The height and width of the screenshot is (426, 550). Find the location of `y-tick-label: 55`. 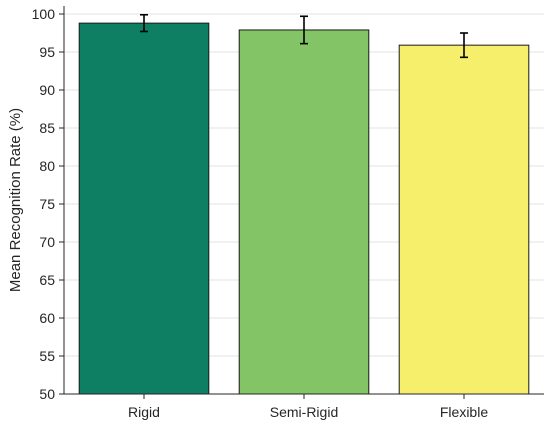

y-tick-label: 55 is located at coordinates (47, 356).